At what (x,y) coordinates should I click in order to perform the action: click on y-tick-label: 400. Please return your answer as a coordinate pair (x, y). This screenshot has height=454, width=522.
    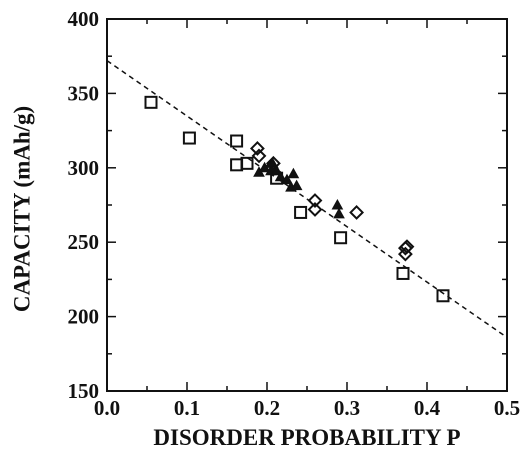
    Looking at the image, I should click on (84, 19).